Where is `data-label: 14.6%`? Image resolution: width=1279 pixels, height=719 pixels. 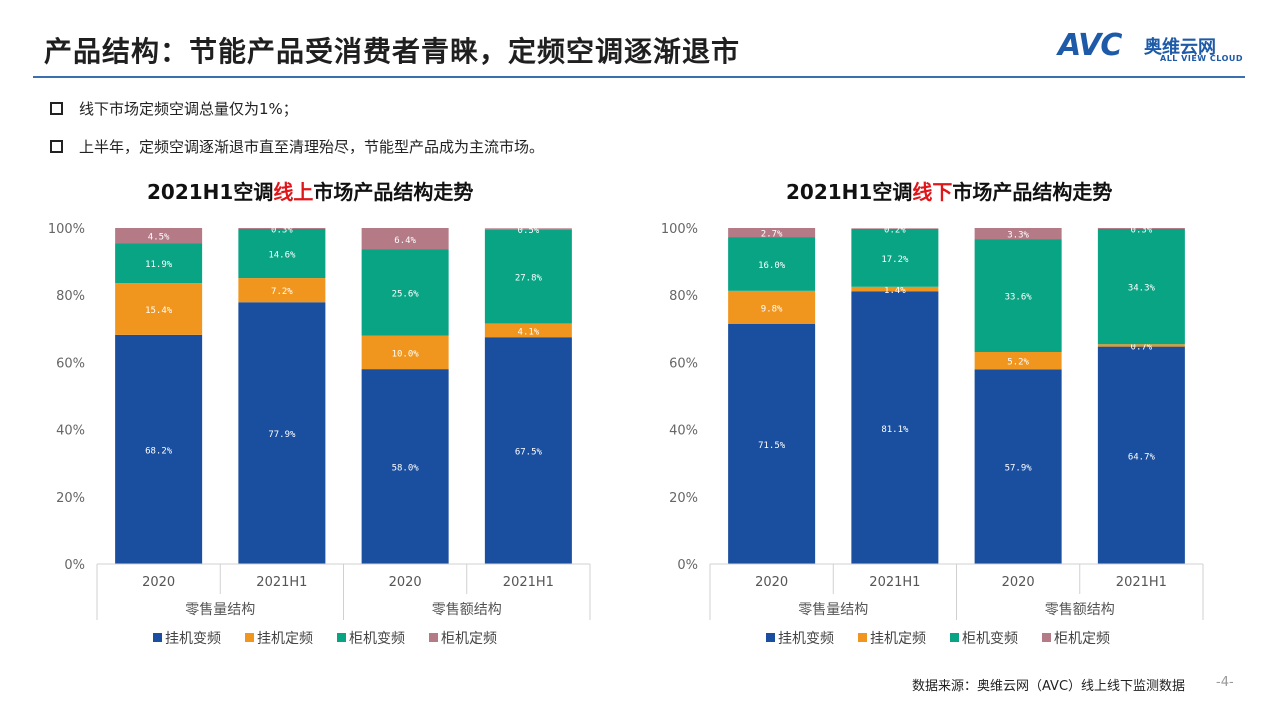 data-label: 14.6% is located at coordinates (282, 256).